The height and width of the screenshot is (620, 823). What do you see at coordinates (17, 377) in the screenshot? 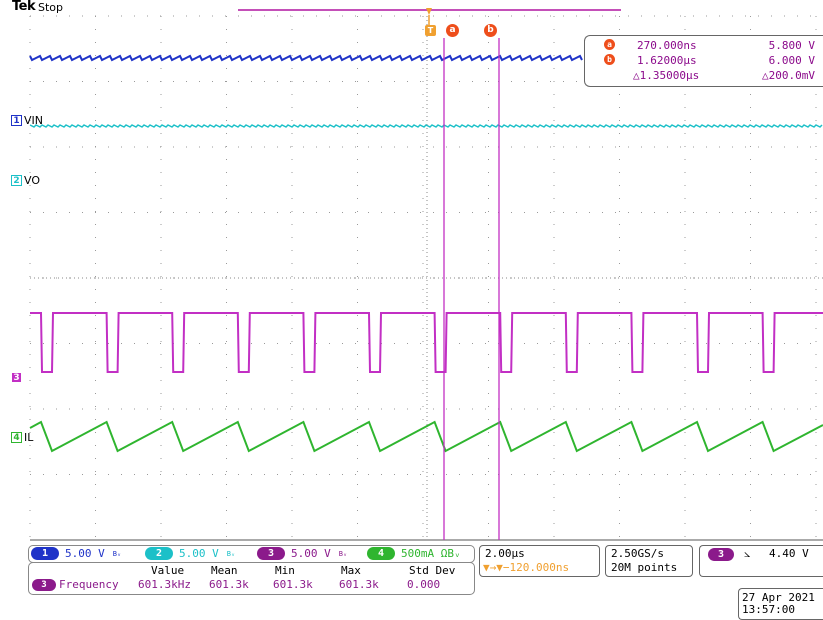
I see `channel-3-marker: 3` at bounding box center [17, 377].